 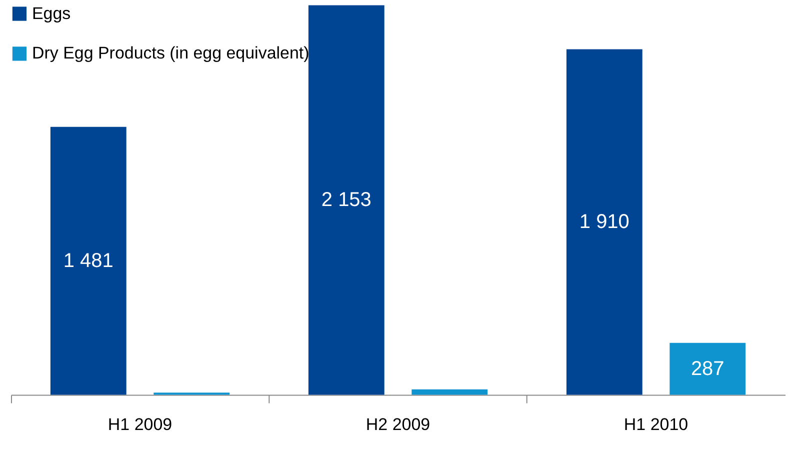 I want to click on x-tick-label: H2 2009, so click(x=398, y=424).